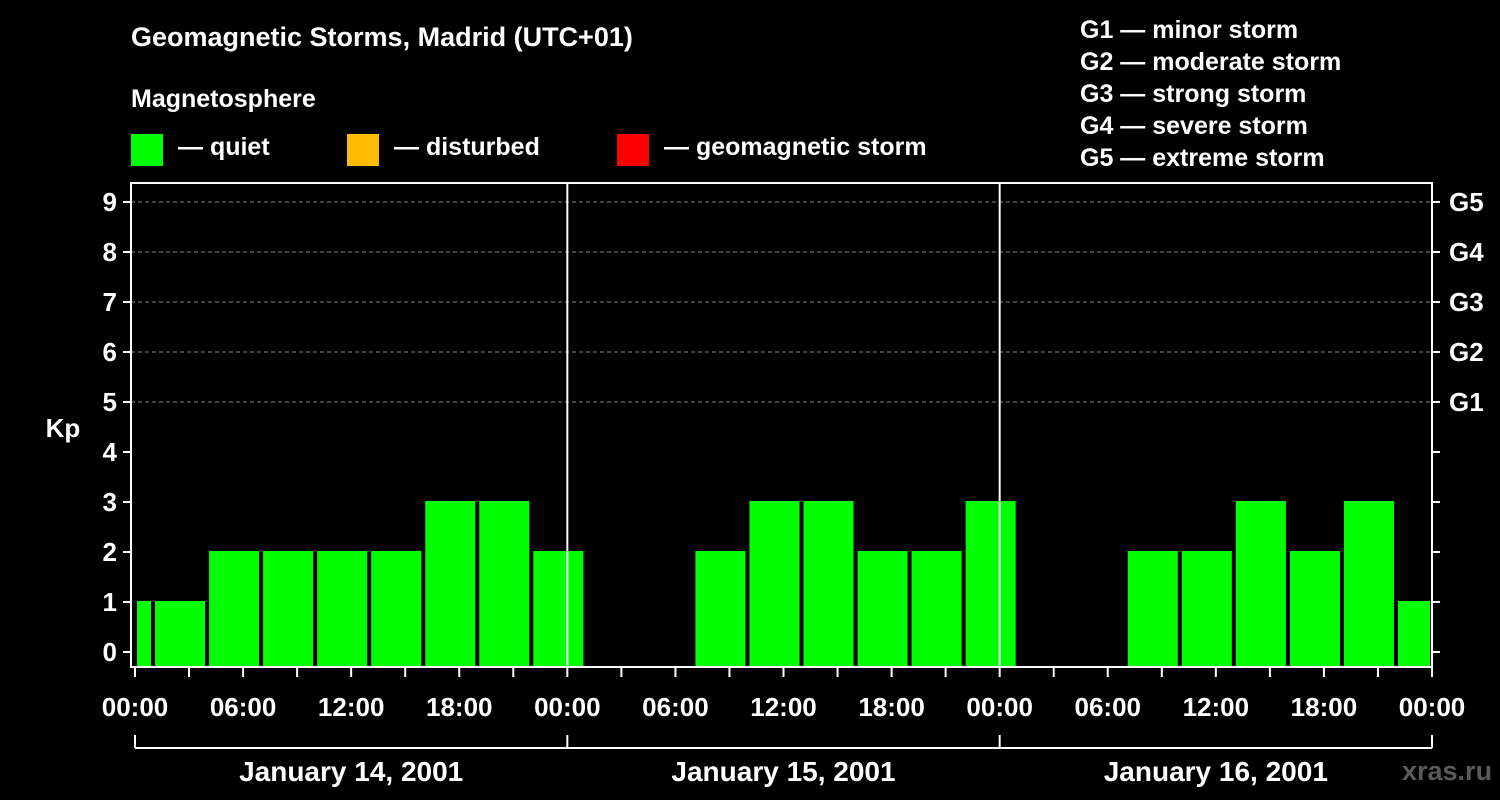  What do you see at coordinates (1202, 158) in the screenshot?
I see `storm-scale-g5: G5 — extreme storm` at bounding box center [1202, 158].